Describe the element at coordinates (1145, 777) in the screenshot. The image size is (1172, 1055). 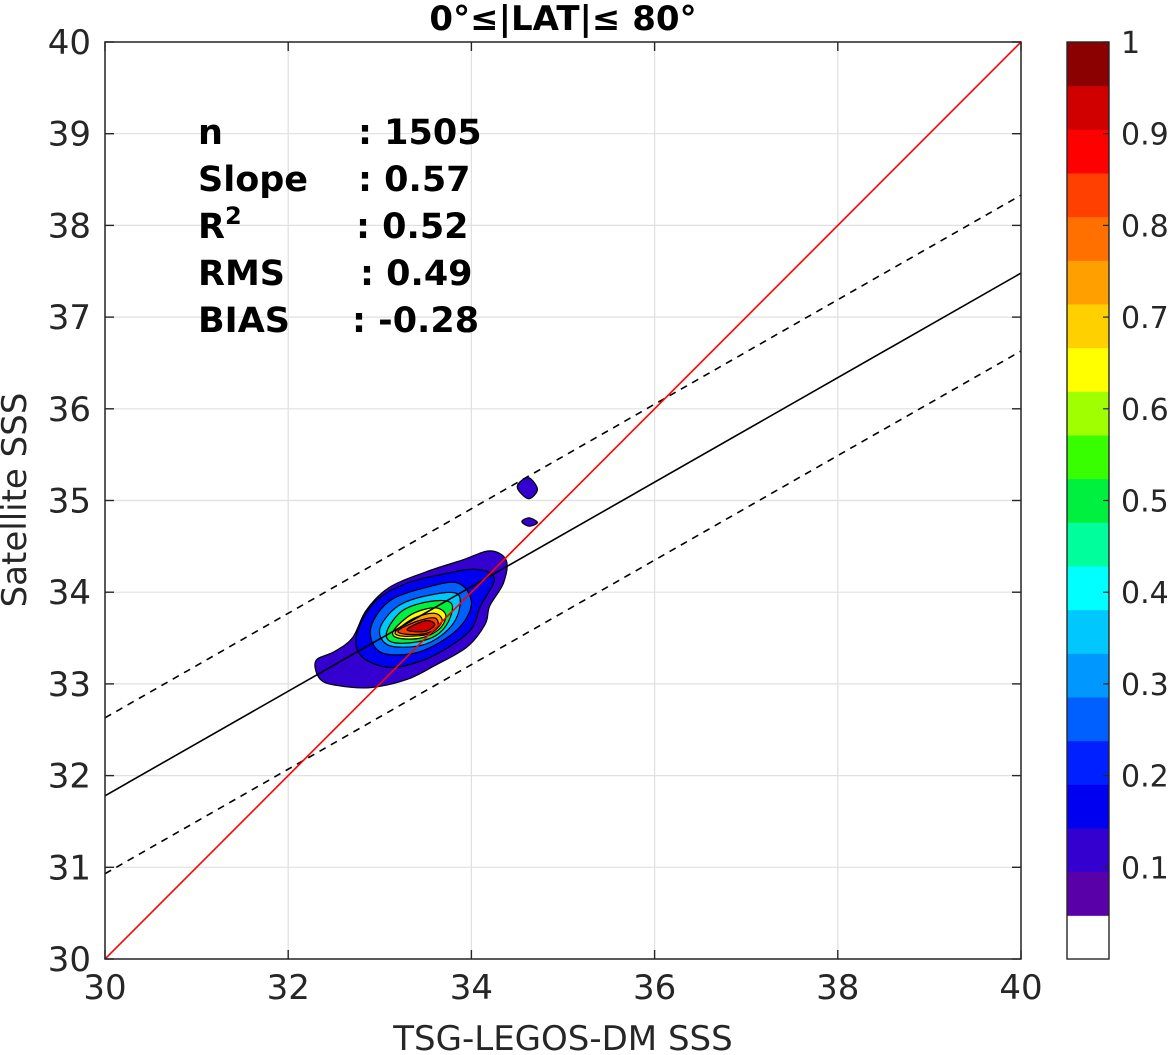
I see `colorbar-tick-label: 0.2` at that location.